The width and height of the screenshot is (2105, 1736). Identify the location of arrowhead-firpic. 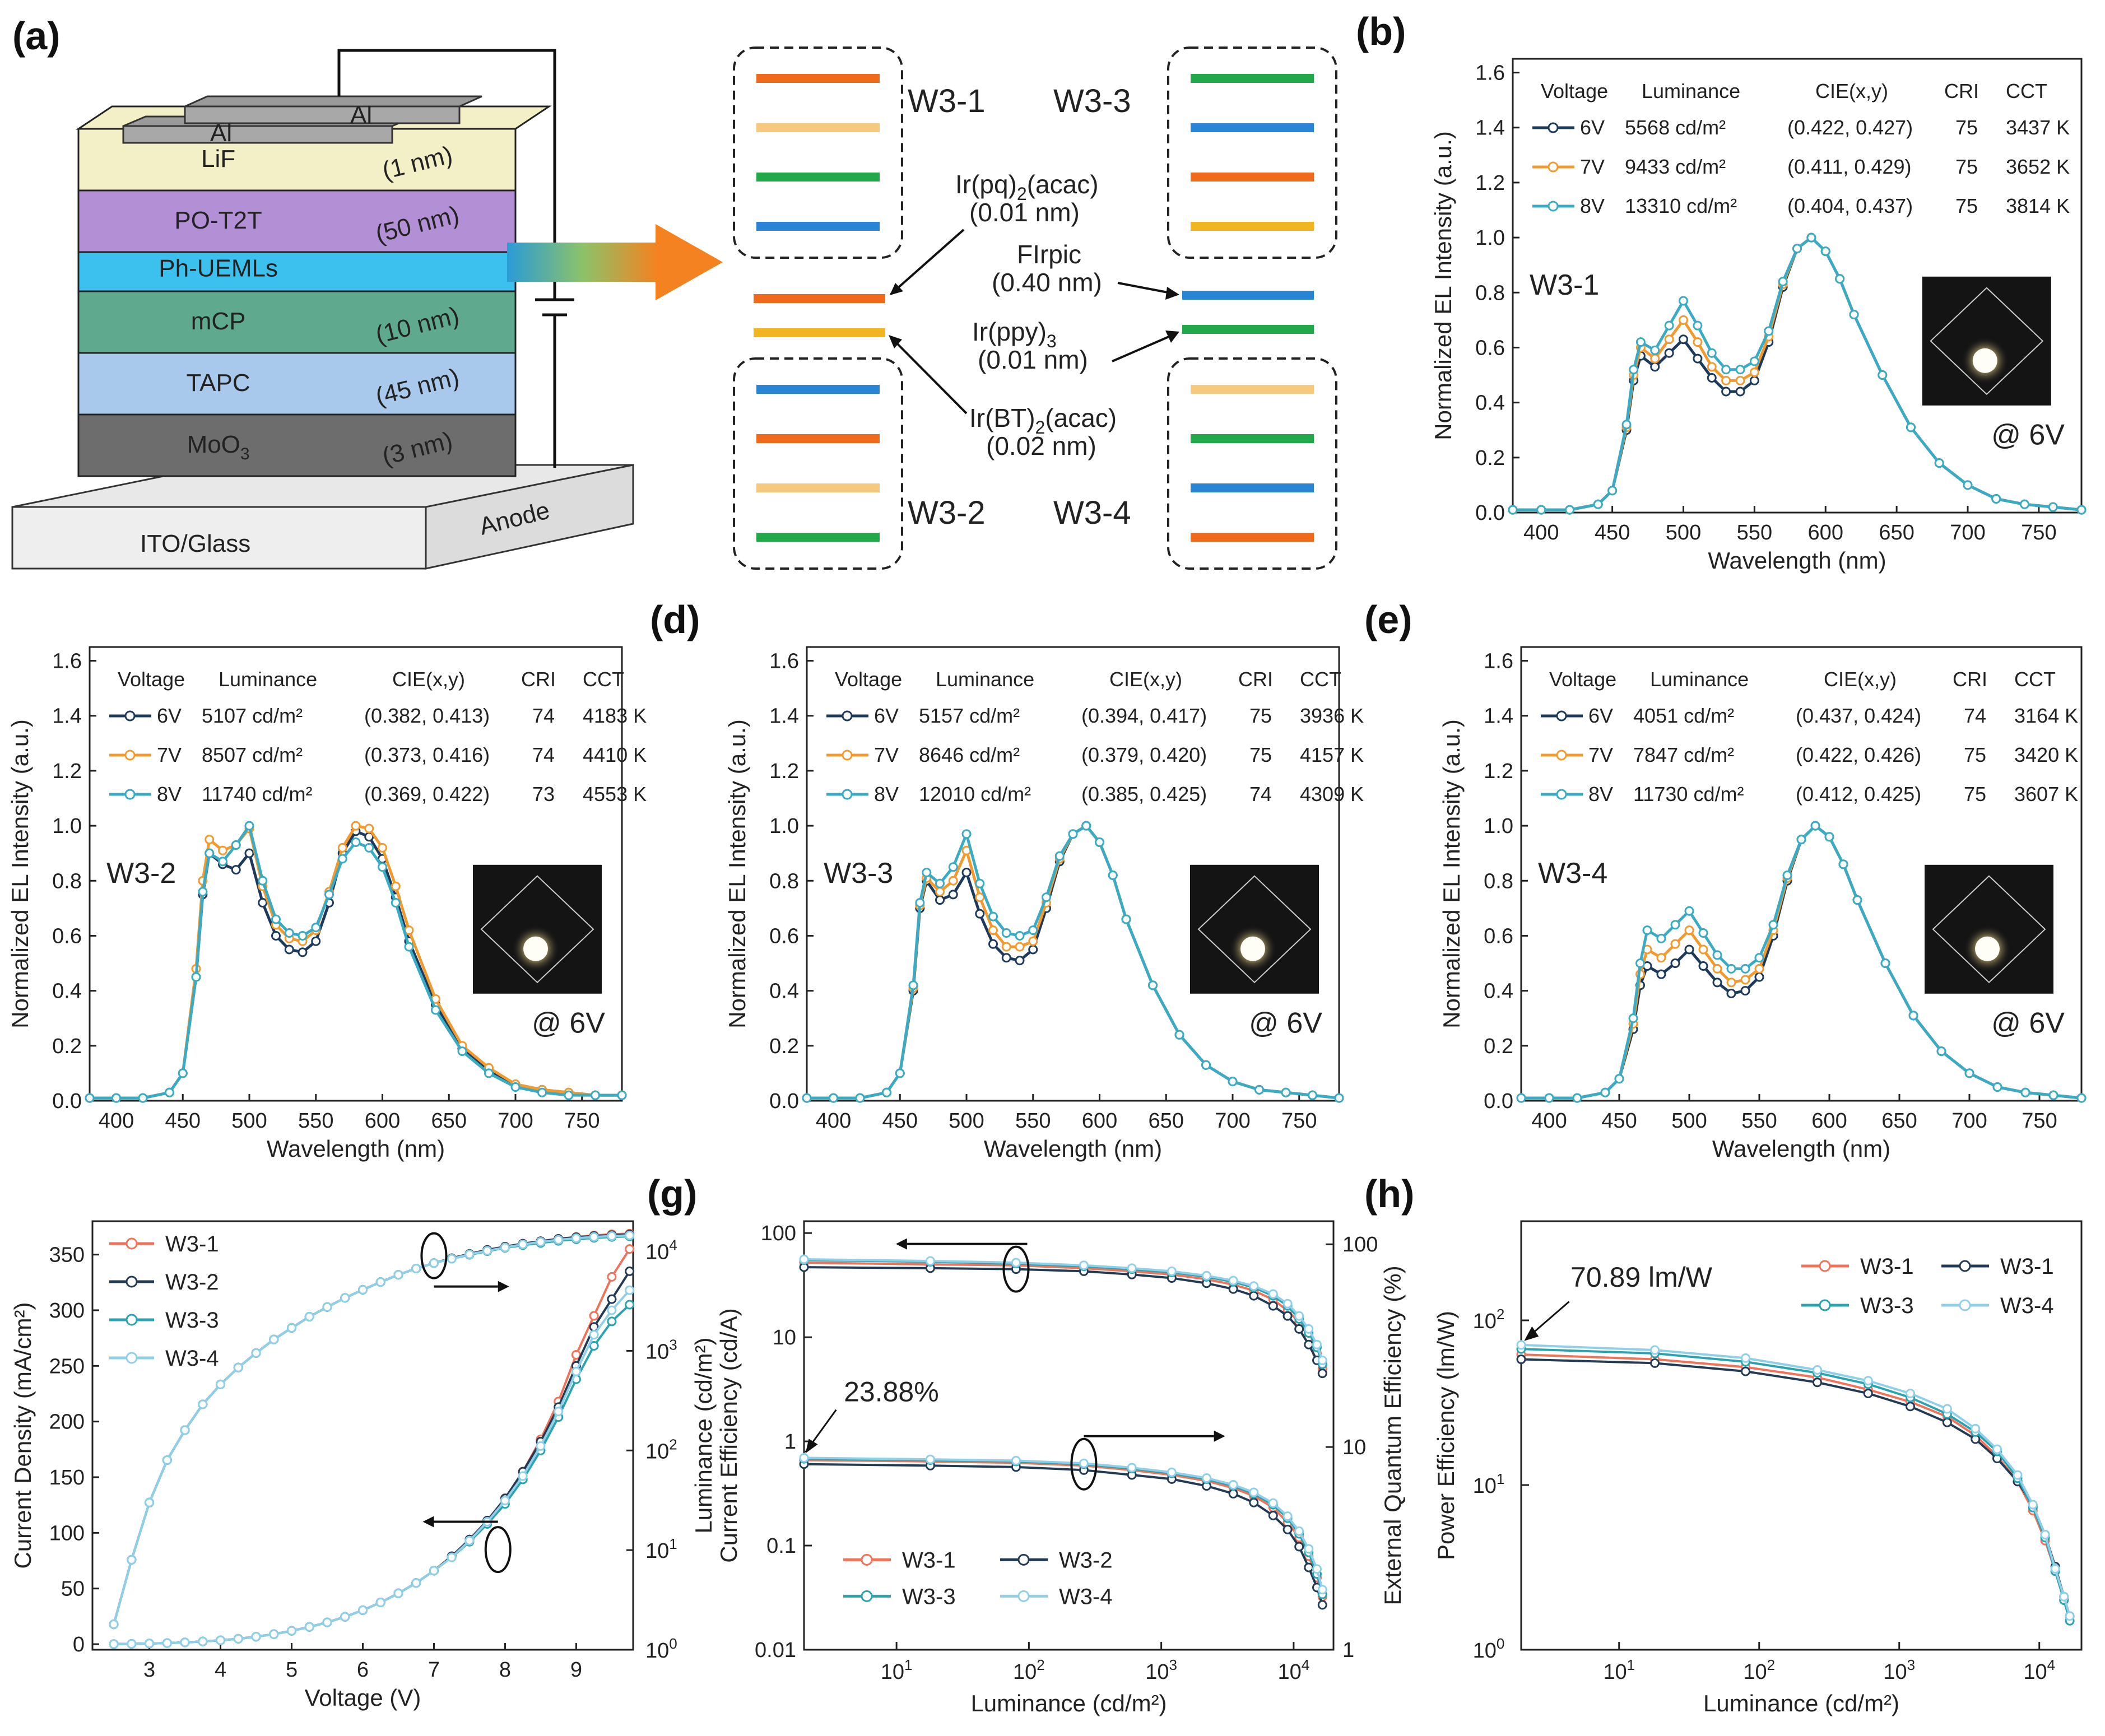
(1172, 293).